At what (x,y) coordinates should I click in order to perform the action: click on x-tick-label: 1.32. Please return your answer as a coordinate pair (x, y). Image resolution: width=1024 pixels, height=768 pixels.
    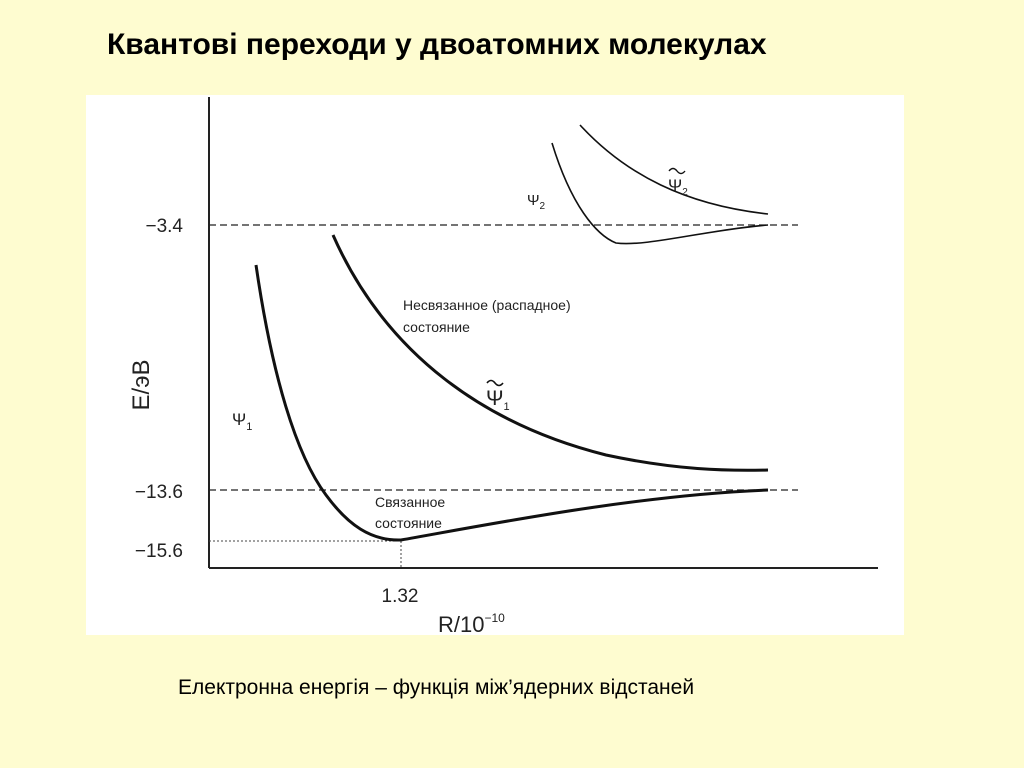
    Looking at the image, I should click on (400, 596).